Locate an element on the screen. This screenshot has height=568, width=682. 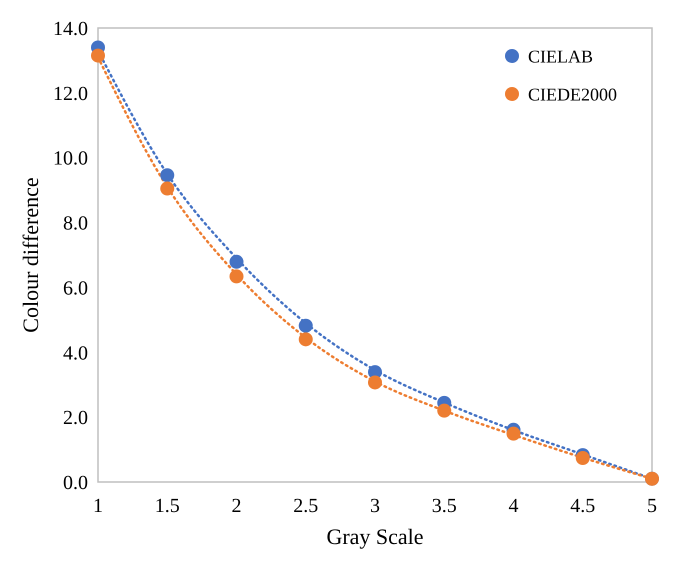
x-tick-label: 2.5 is located at coordinates (305, 506).